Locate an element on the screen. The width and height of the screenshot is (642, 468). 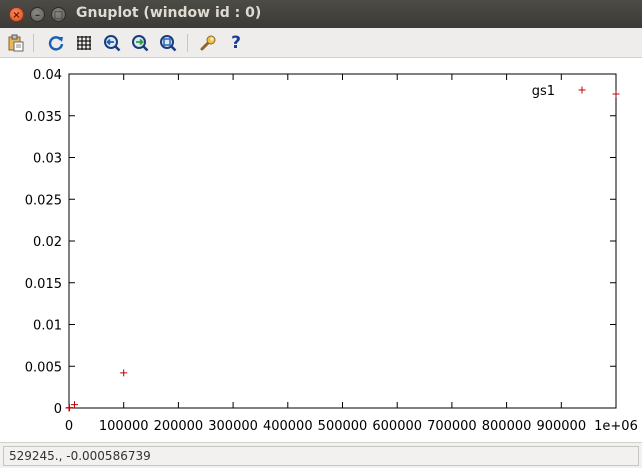
legend-marker is located at coordinates (582, 90).